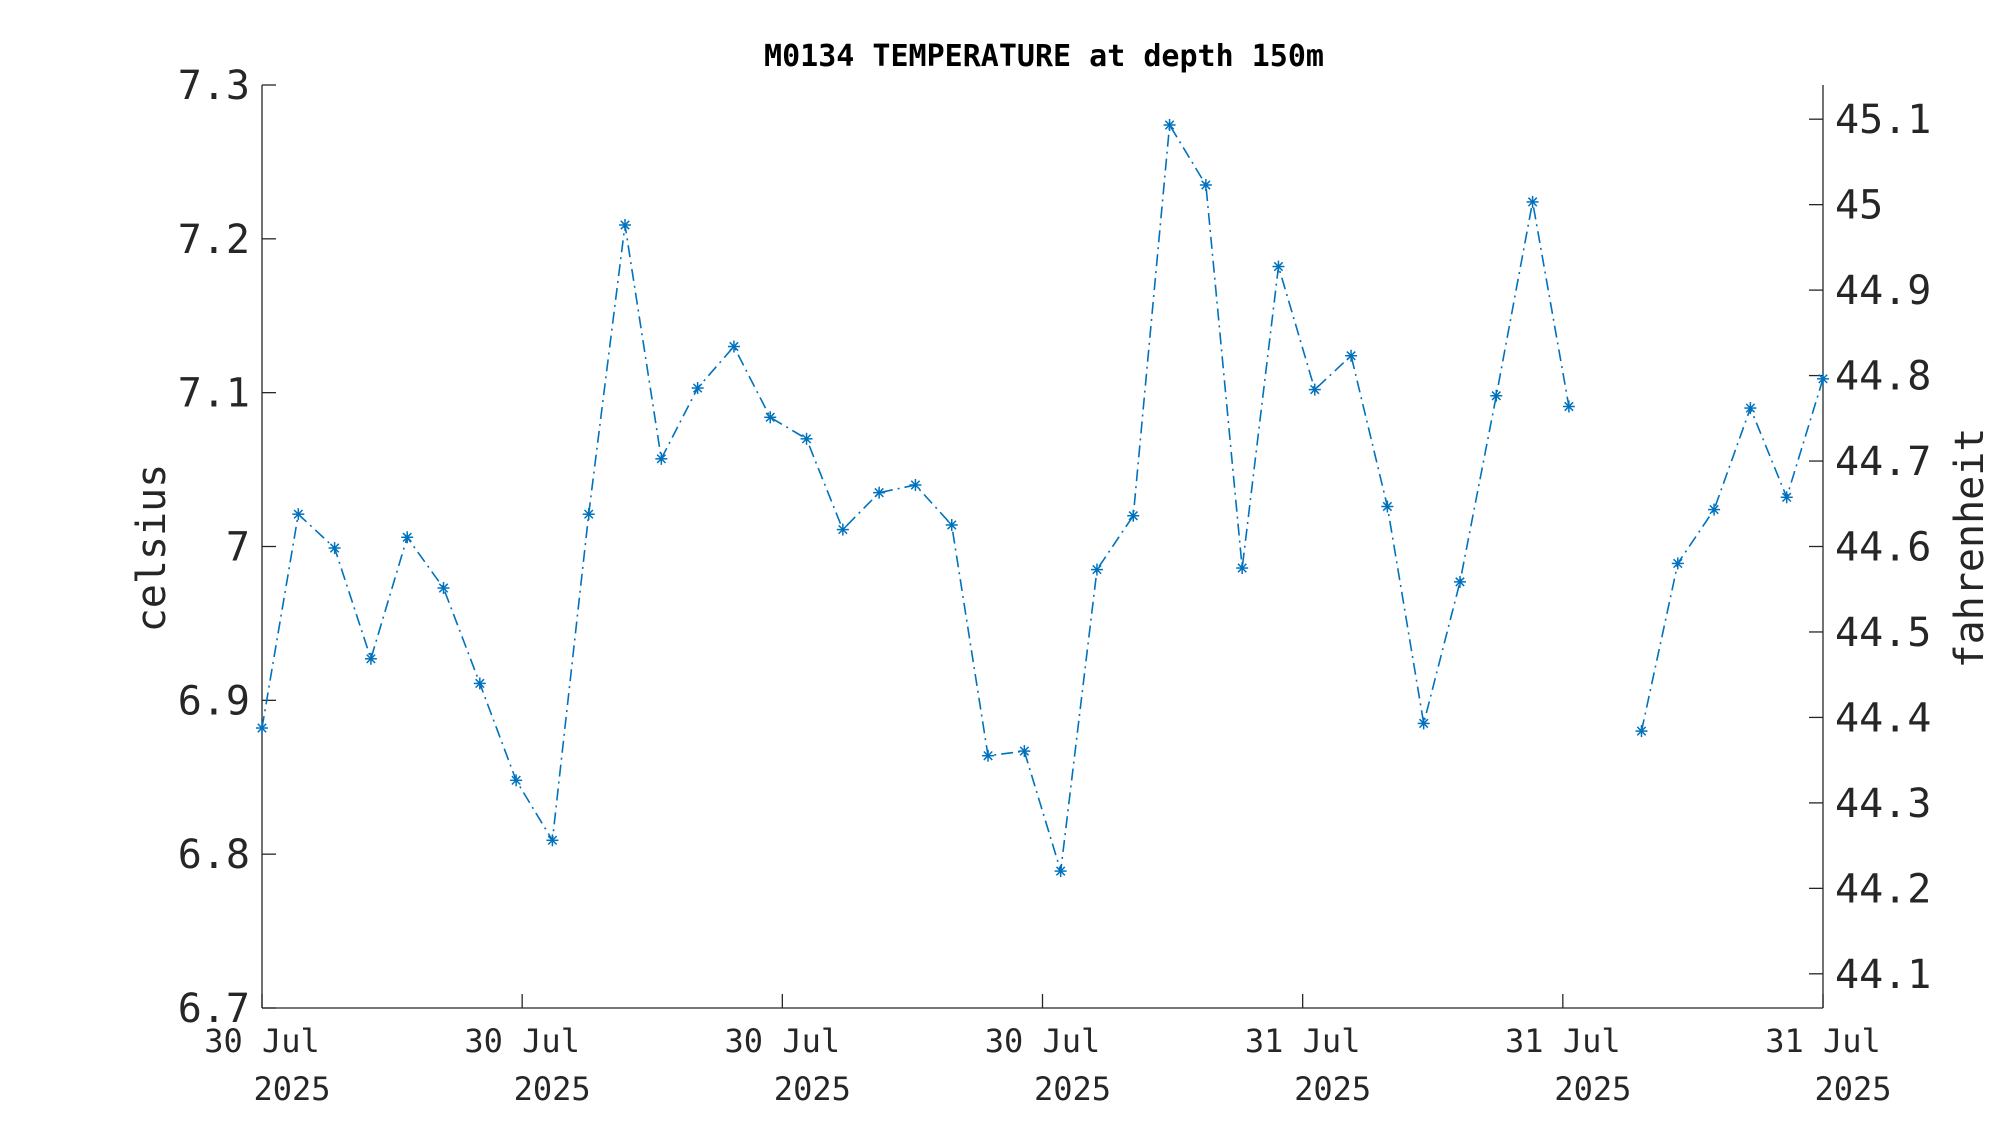  I want to click on y-axis-label-right: fahrenheit, so click(1970, 548).